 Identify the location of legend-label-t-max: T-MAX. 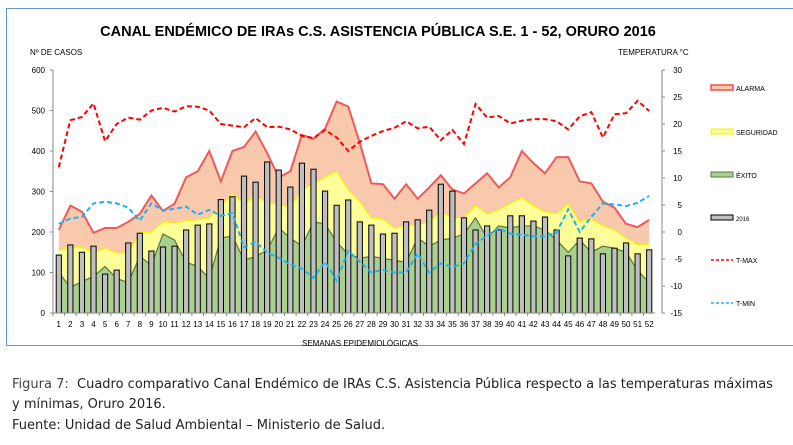
(747, 261).